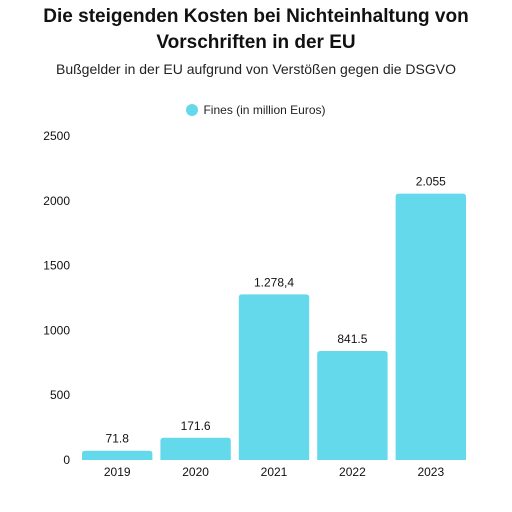 The width and height of the screenshot is (512, 512). I want to click on data-label: 841.5, so click(352, 339).